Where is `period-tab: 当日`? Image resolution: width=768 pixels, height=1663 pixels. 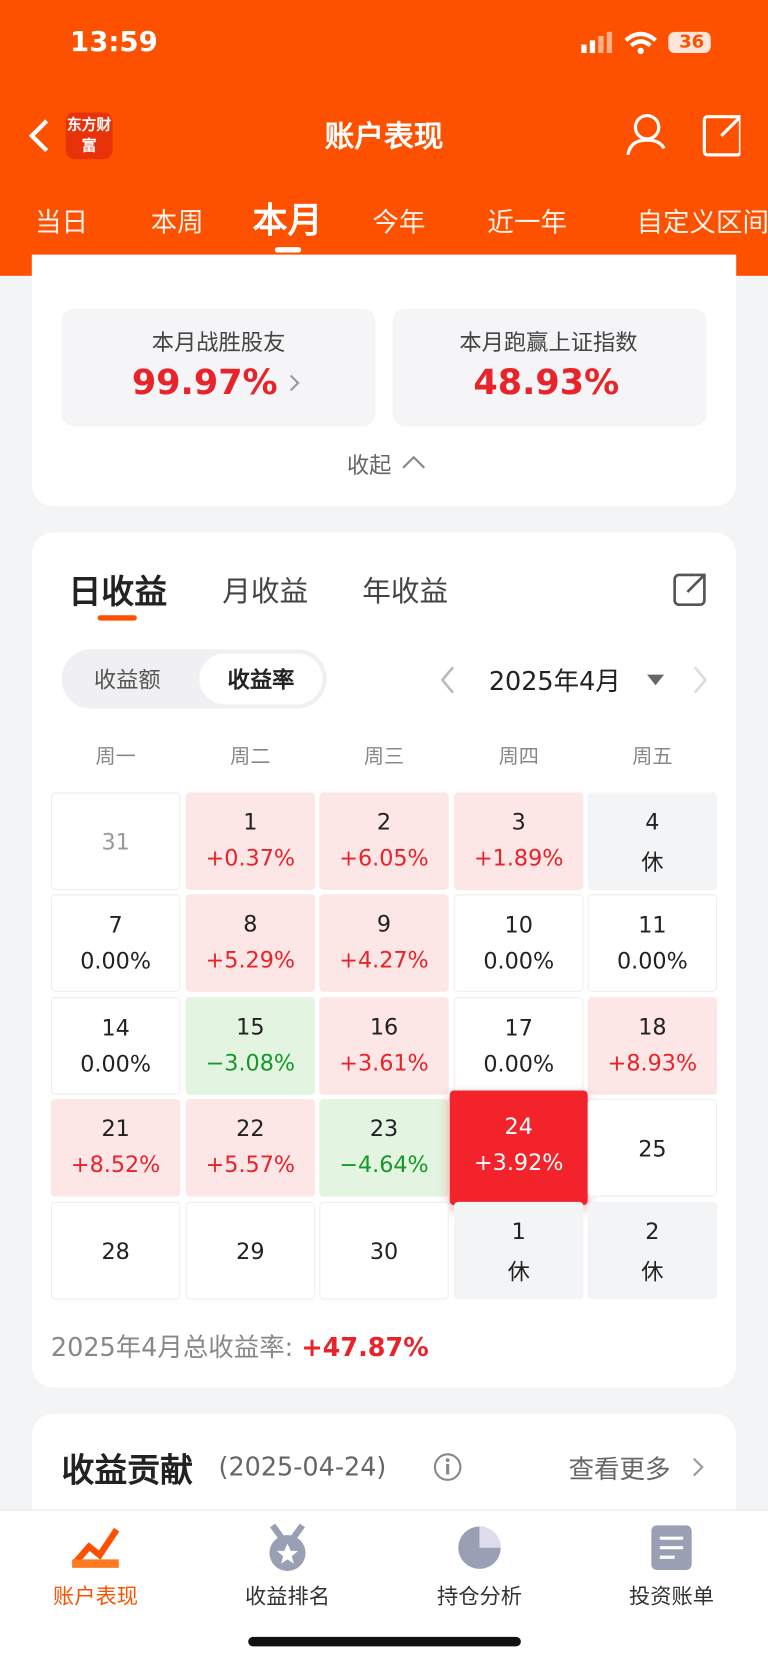 period-tab: 当日 is located at coordinates (61, 222).